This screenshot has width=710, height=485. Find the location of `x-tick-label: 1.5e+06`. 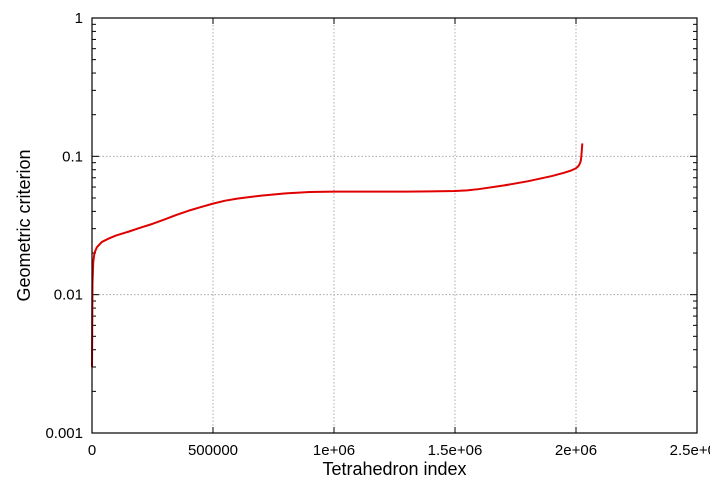

x-tick-label: 1.5e+06 is located at coordinates (455, 450).